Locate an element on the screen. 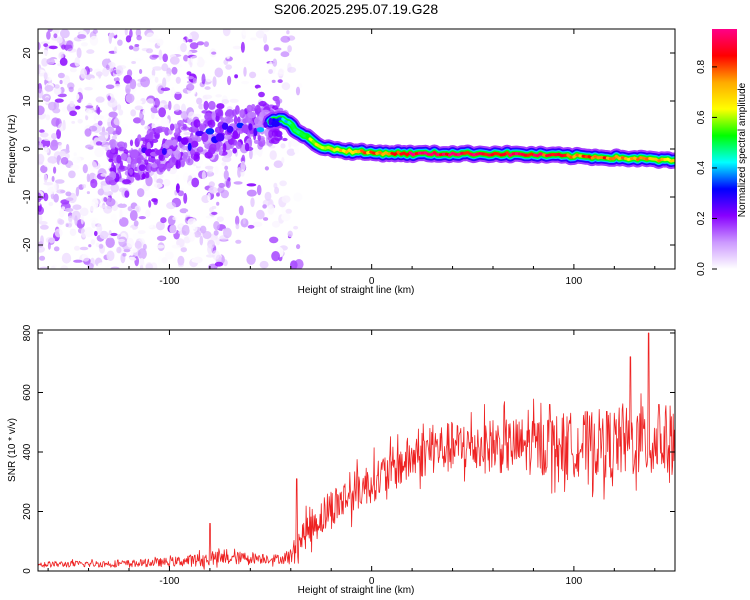 The image size is (750, 600). y-tick-label: 200 is located at coordinates (27, 511).